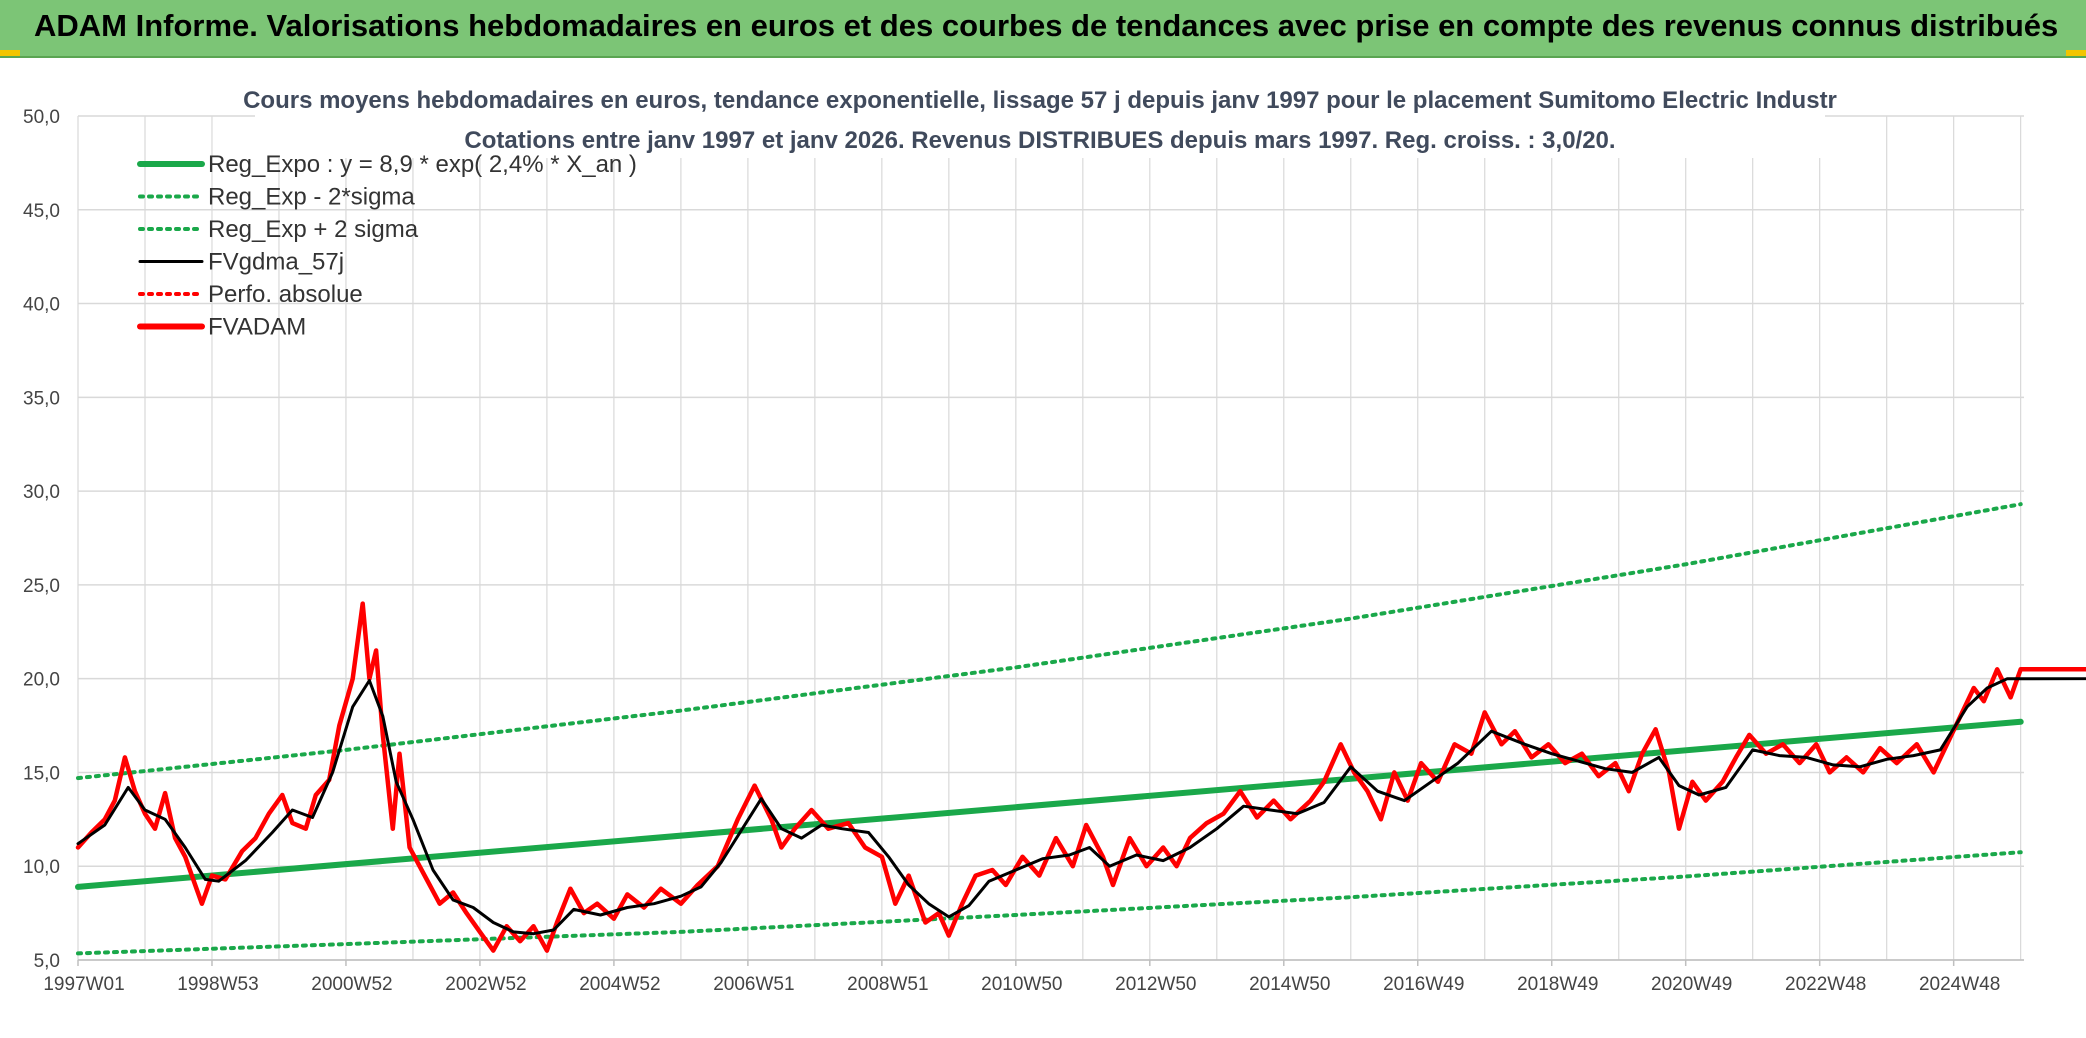 The width and height of the screenshot is (2086, 1038). I want to click on chart-title-background, so click(1040, 118).